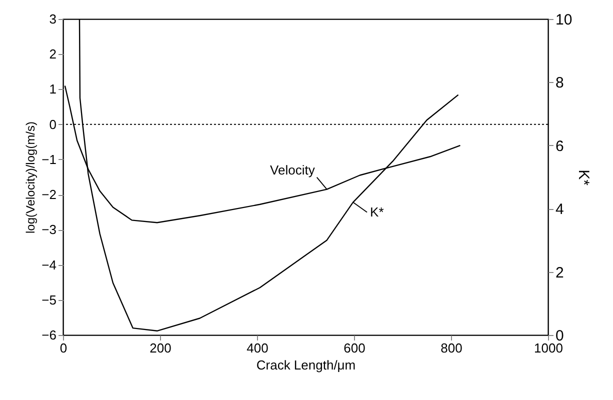 The image size is (613, 400). I want to click on y2-tick-label: 10, so click(564, 20).